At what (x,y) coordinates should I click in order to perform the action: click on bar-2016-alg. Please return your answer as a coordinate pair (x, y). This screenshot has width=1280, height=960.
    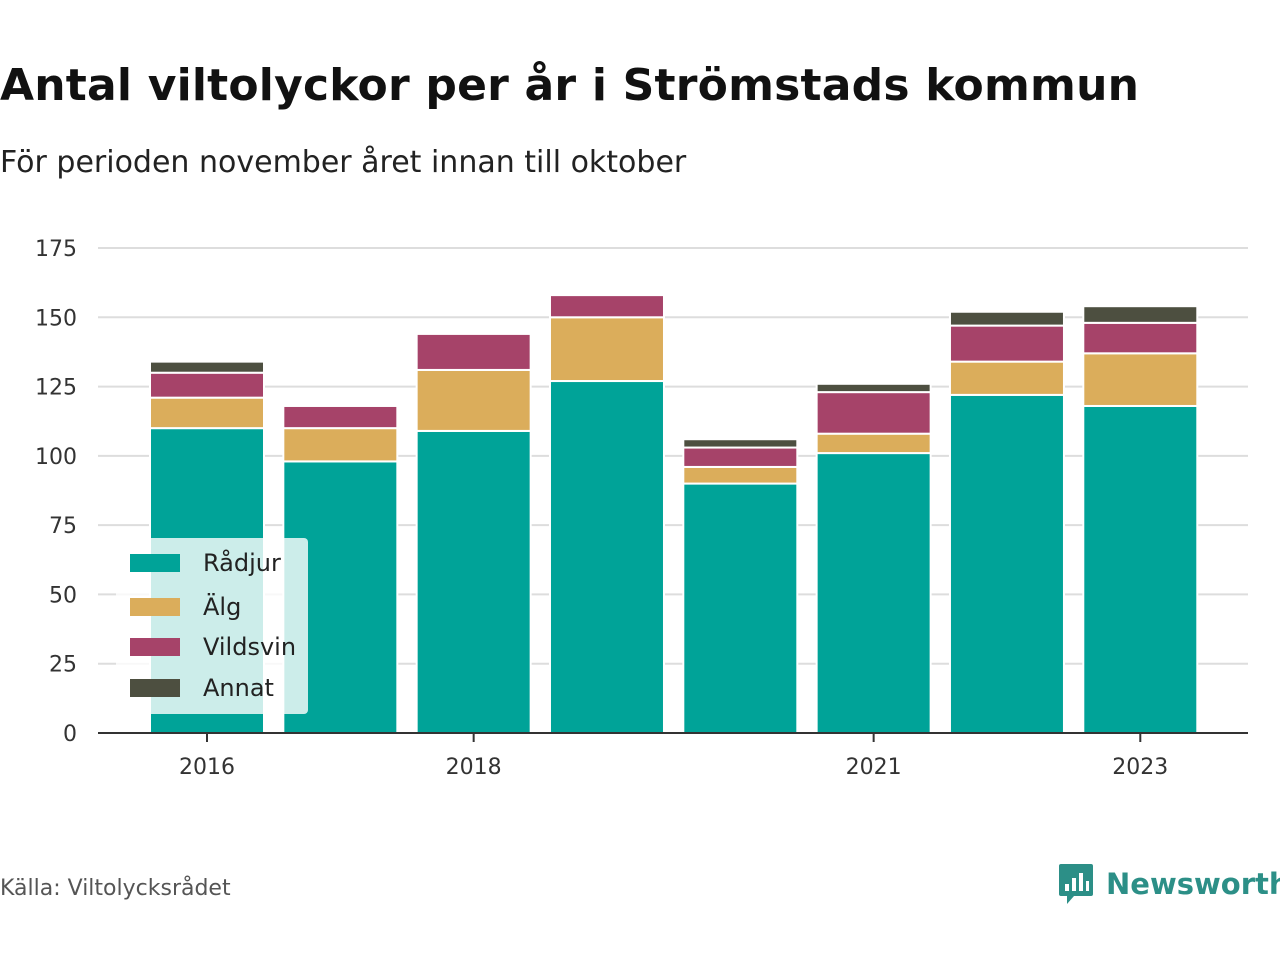
    Looking at the image, I should click on (207, 413).